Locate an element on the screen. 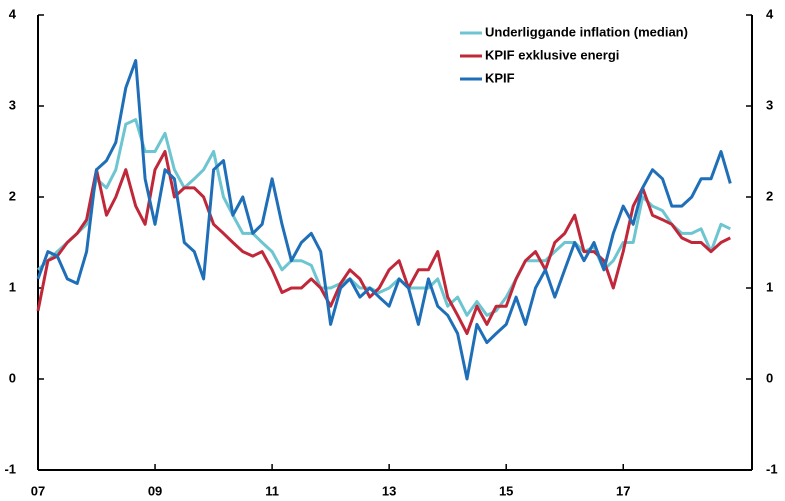  y-tick-label: 4 is located at coordinates (13, 13).